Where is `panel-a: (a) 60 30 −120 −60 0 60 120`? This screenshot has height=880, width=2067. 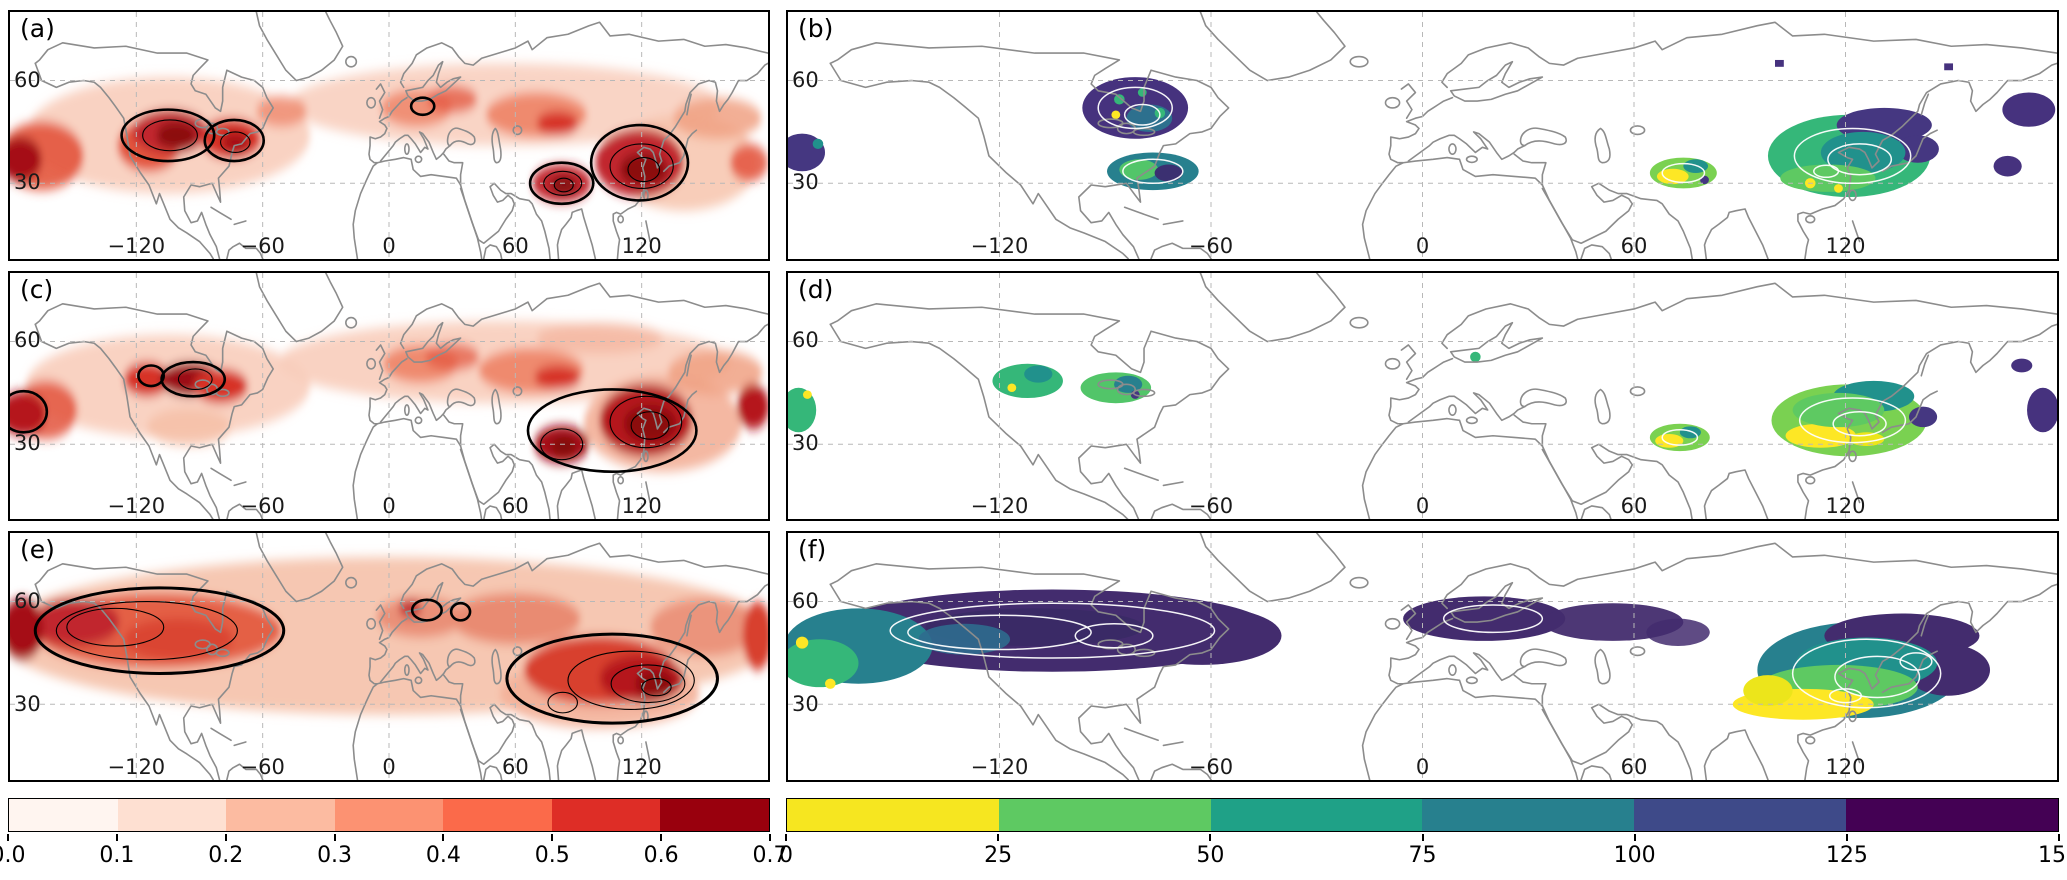 panel-a: (a) 60 30 −120 −60 0 60 120 is located at coordinates (389, 135).